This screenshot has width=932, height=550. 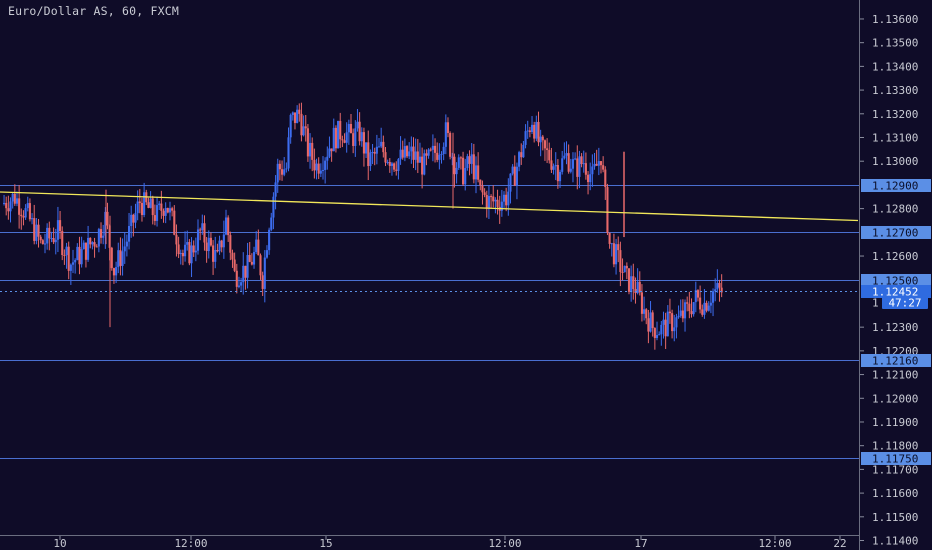 I want to click on y-tick-label: 1.13300, so click(x=895, y=90).